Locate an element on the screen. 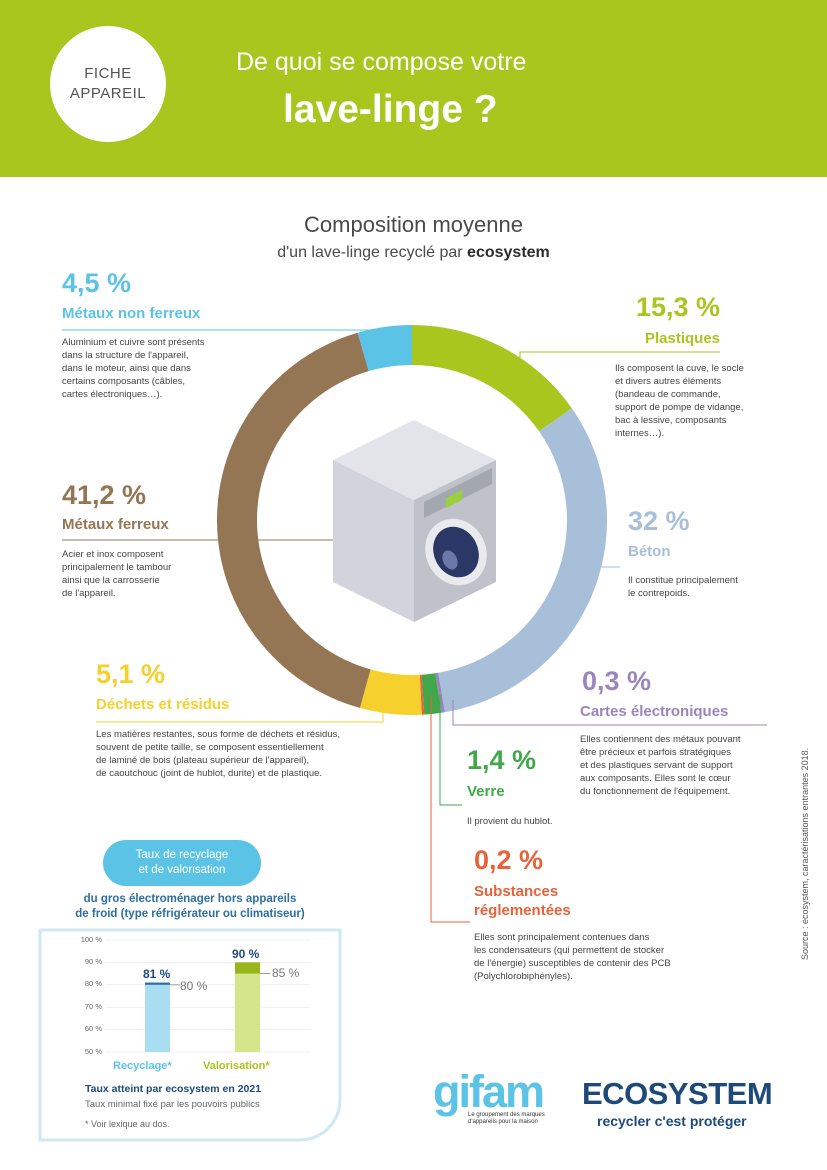  bar-recyclage is located at coordinates (157, 1017).